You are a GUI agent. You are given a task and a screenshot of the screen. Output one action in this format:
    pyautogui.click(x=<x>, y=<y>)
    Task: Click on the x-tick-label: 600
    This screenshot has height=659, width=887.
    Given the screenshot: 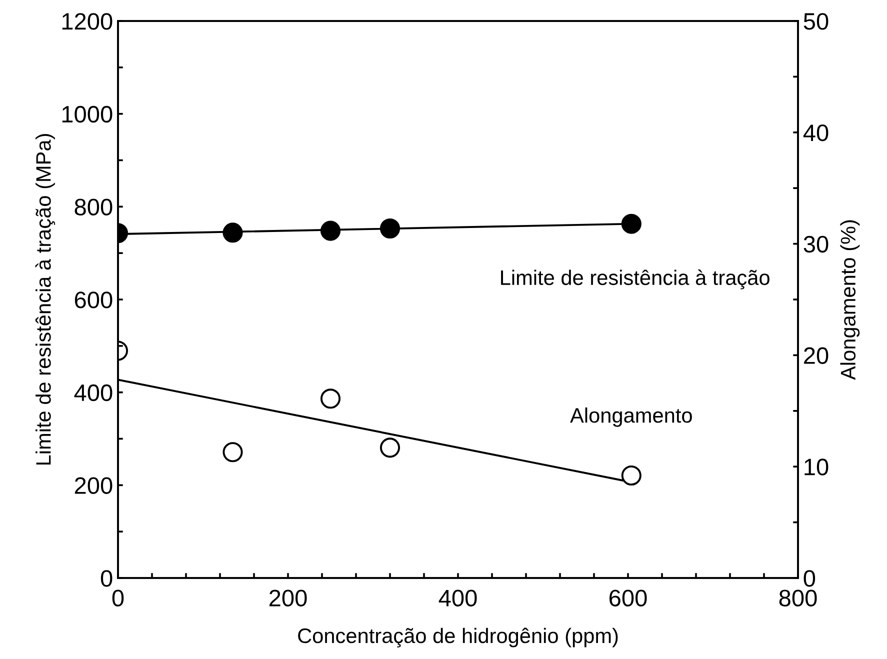 What is the action you would take?
    pyautogui.click(x=628, y=598)
    